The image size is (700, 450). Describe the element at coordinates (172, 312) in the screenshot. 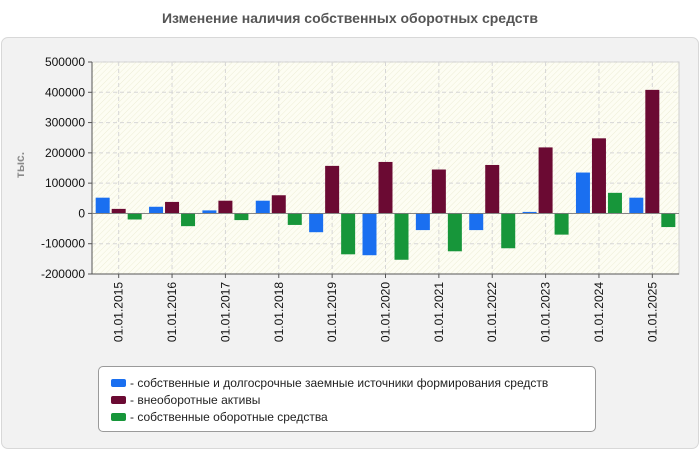

I see `x-tick-label: 01.01.2016` at that location.